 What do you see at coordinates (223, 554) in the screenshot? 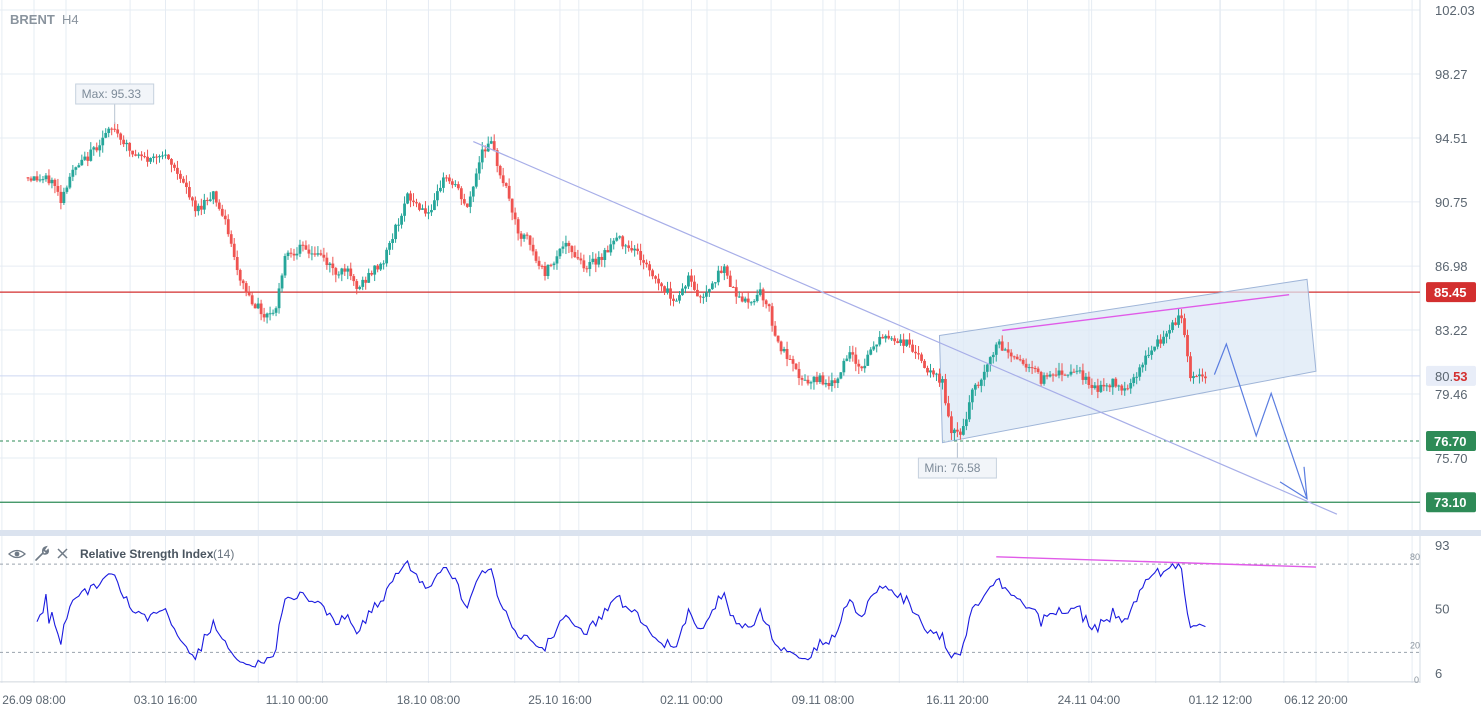
I see `indicator-params: (14)` at bounding box center [223, 554].